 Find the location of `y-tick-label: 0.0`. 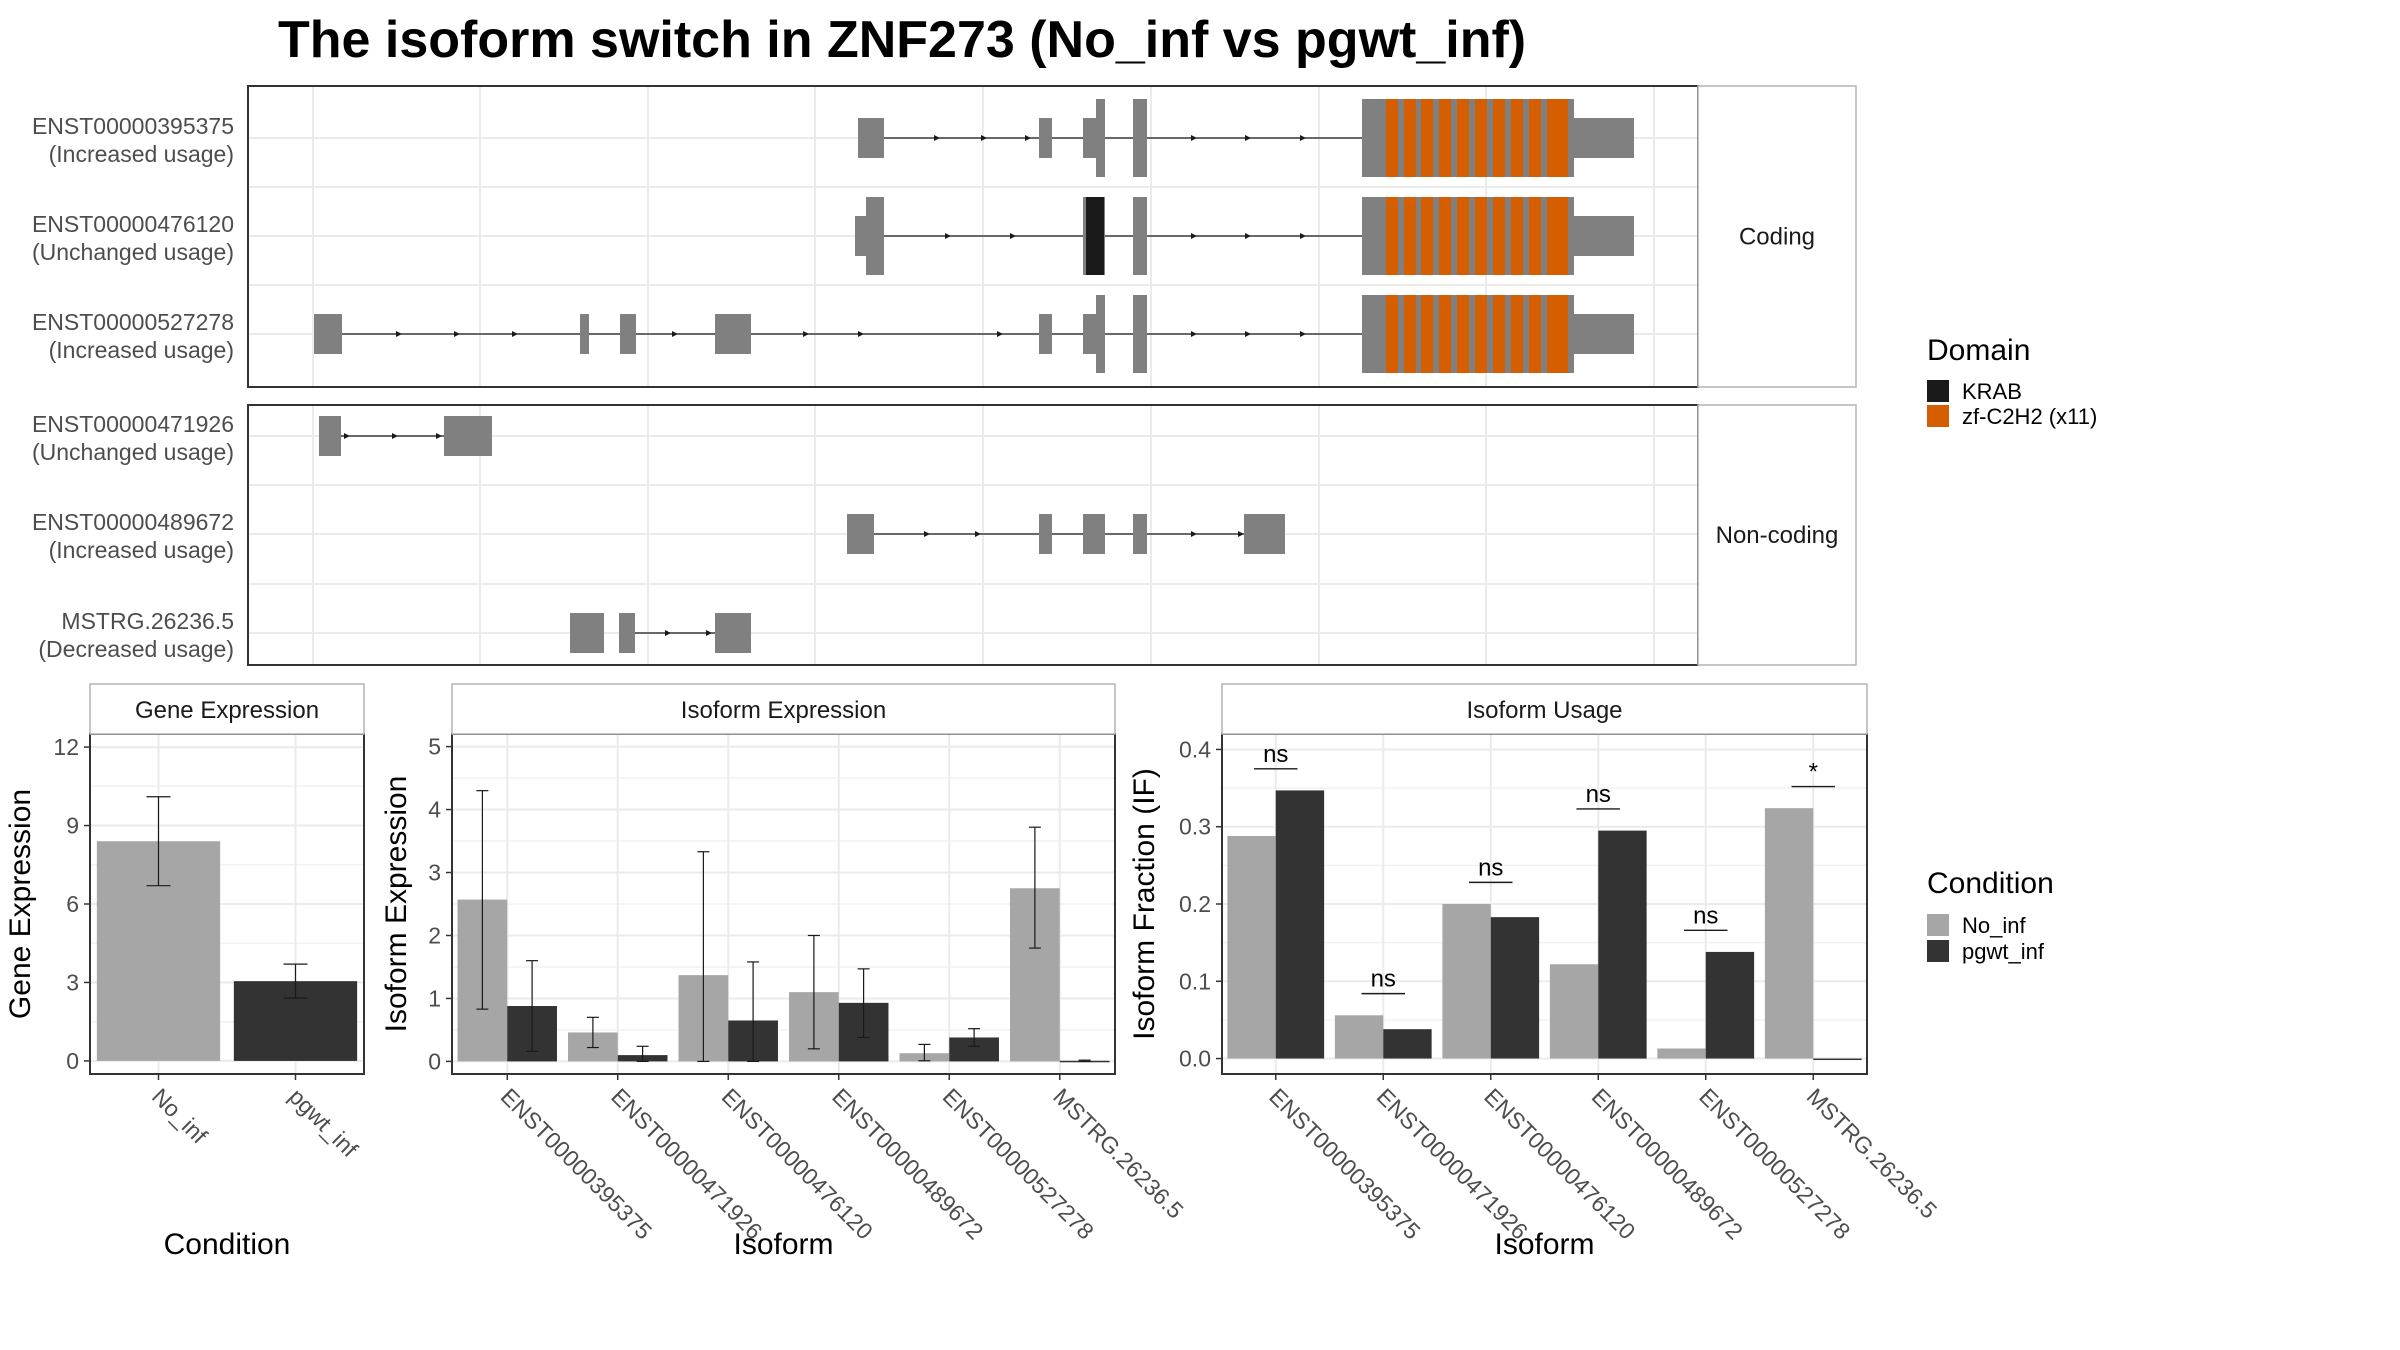

y-tick-label: 0.0 is located at coordinates (1195, 1059).